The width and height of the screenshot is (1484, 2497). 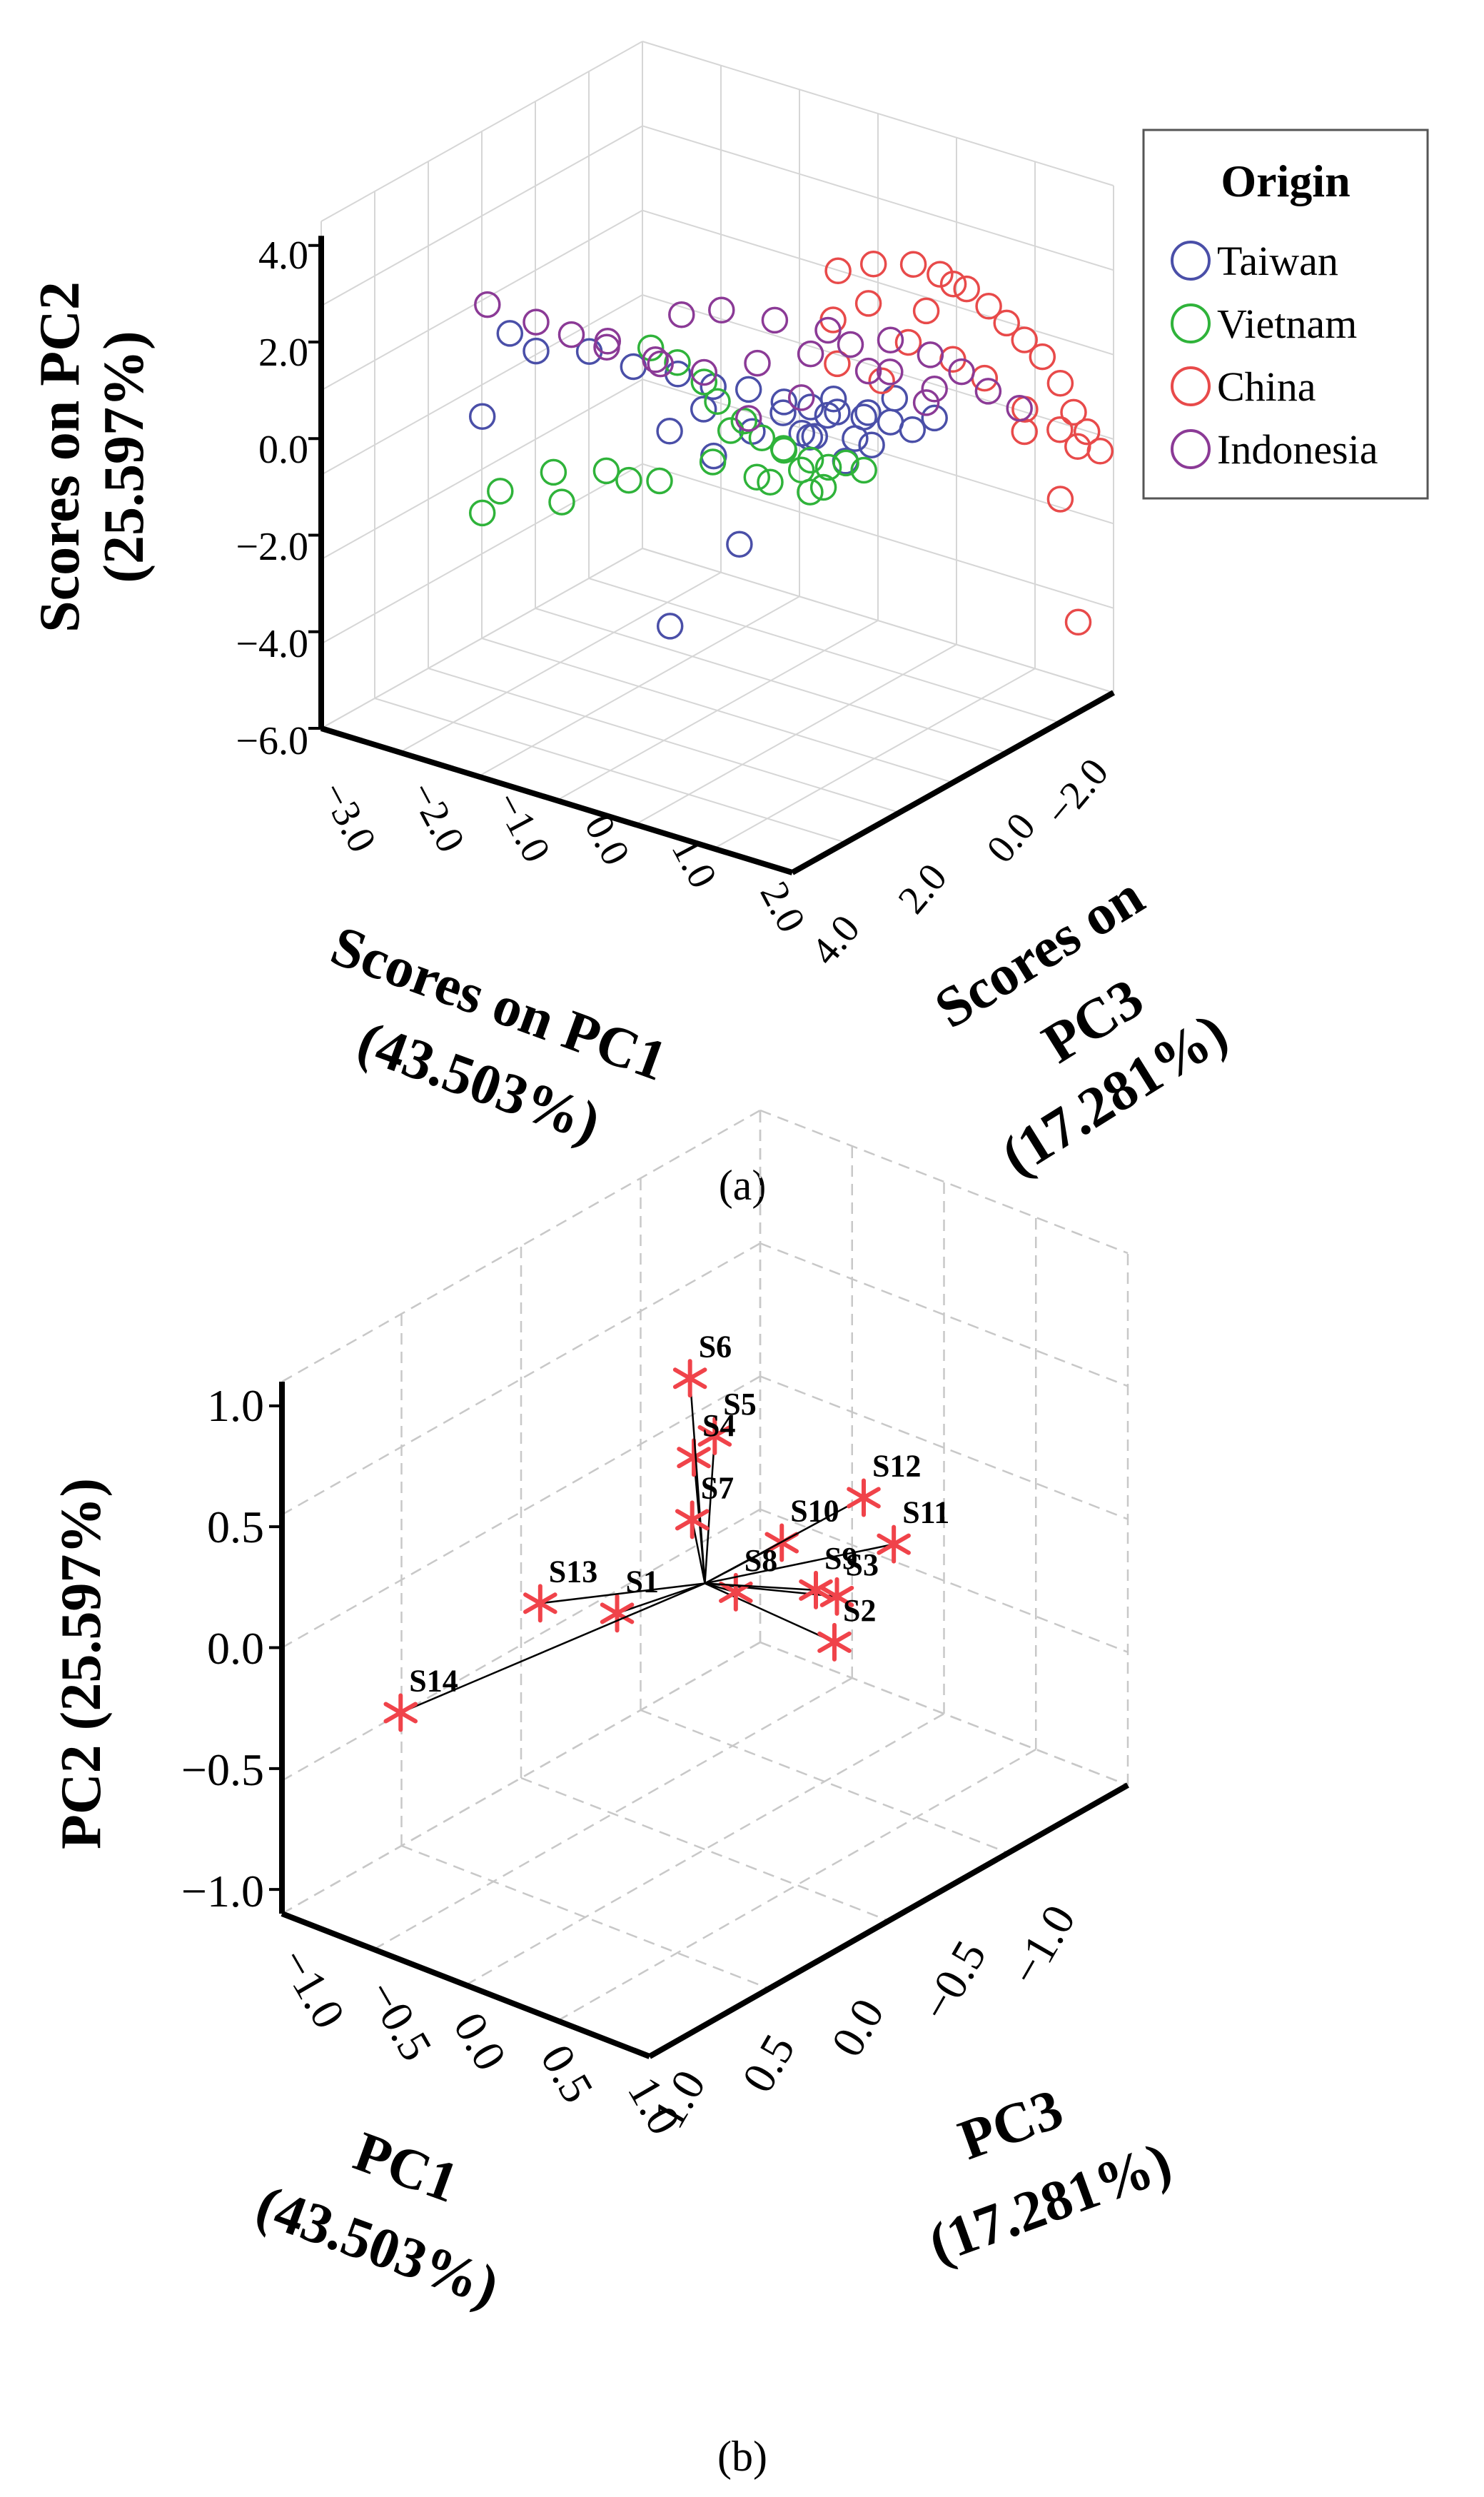 I want to click on panel-b-y-ticks: 1.0 0.5 0.0 −0.5 −1.0, so click(x=222, y=1648).